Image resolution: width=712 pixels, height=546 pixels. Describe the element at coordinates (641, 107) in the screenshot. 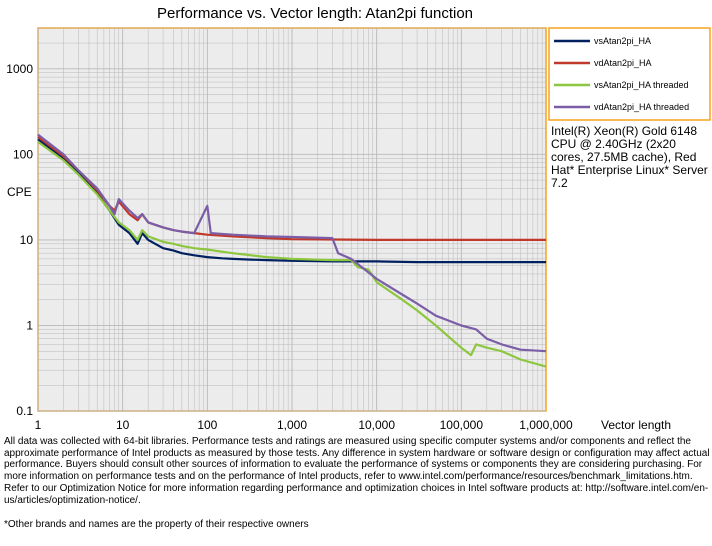

I see `legend-label: vdAtan2pi_HA threaded` at that location.